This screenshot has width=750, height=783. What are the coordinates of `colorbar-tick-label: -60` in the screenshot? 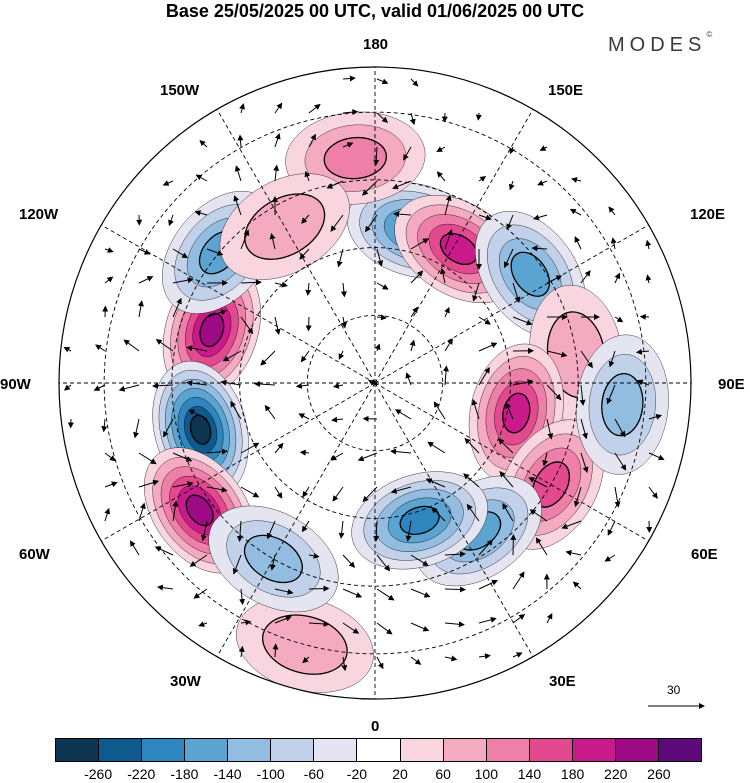 It's located at (313, 774).